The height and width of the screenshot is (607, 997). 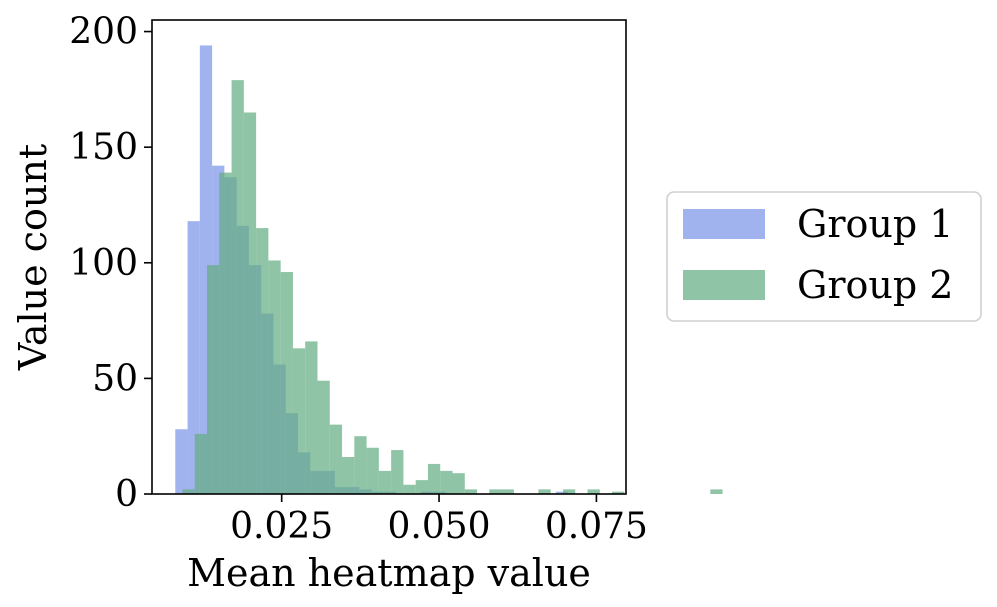 I want to click on legend: Group 1 Group 2, so click(x=824, y=256).